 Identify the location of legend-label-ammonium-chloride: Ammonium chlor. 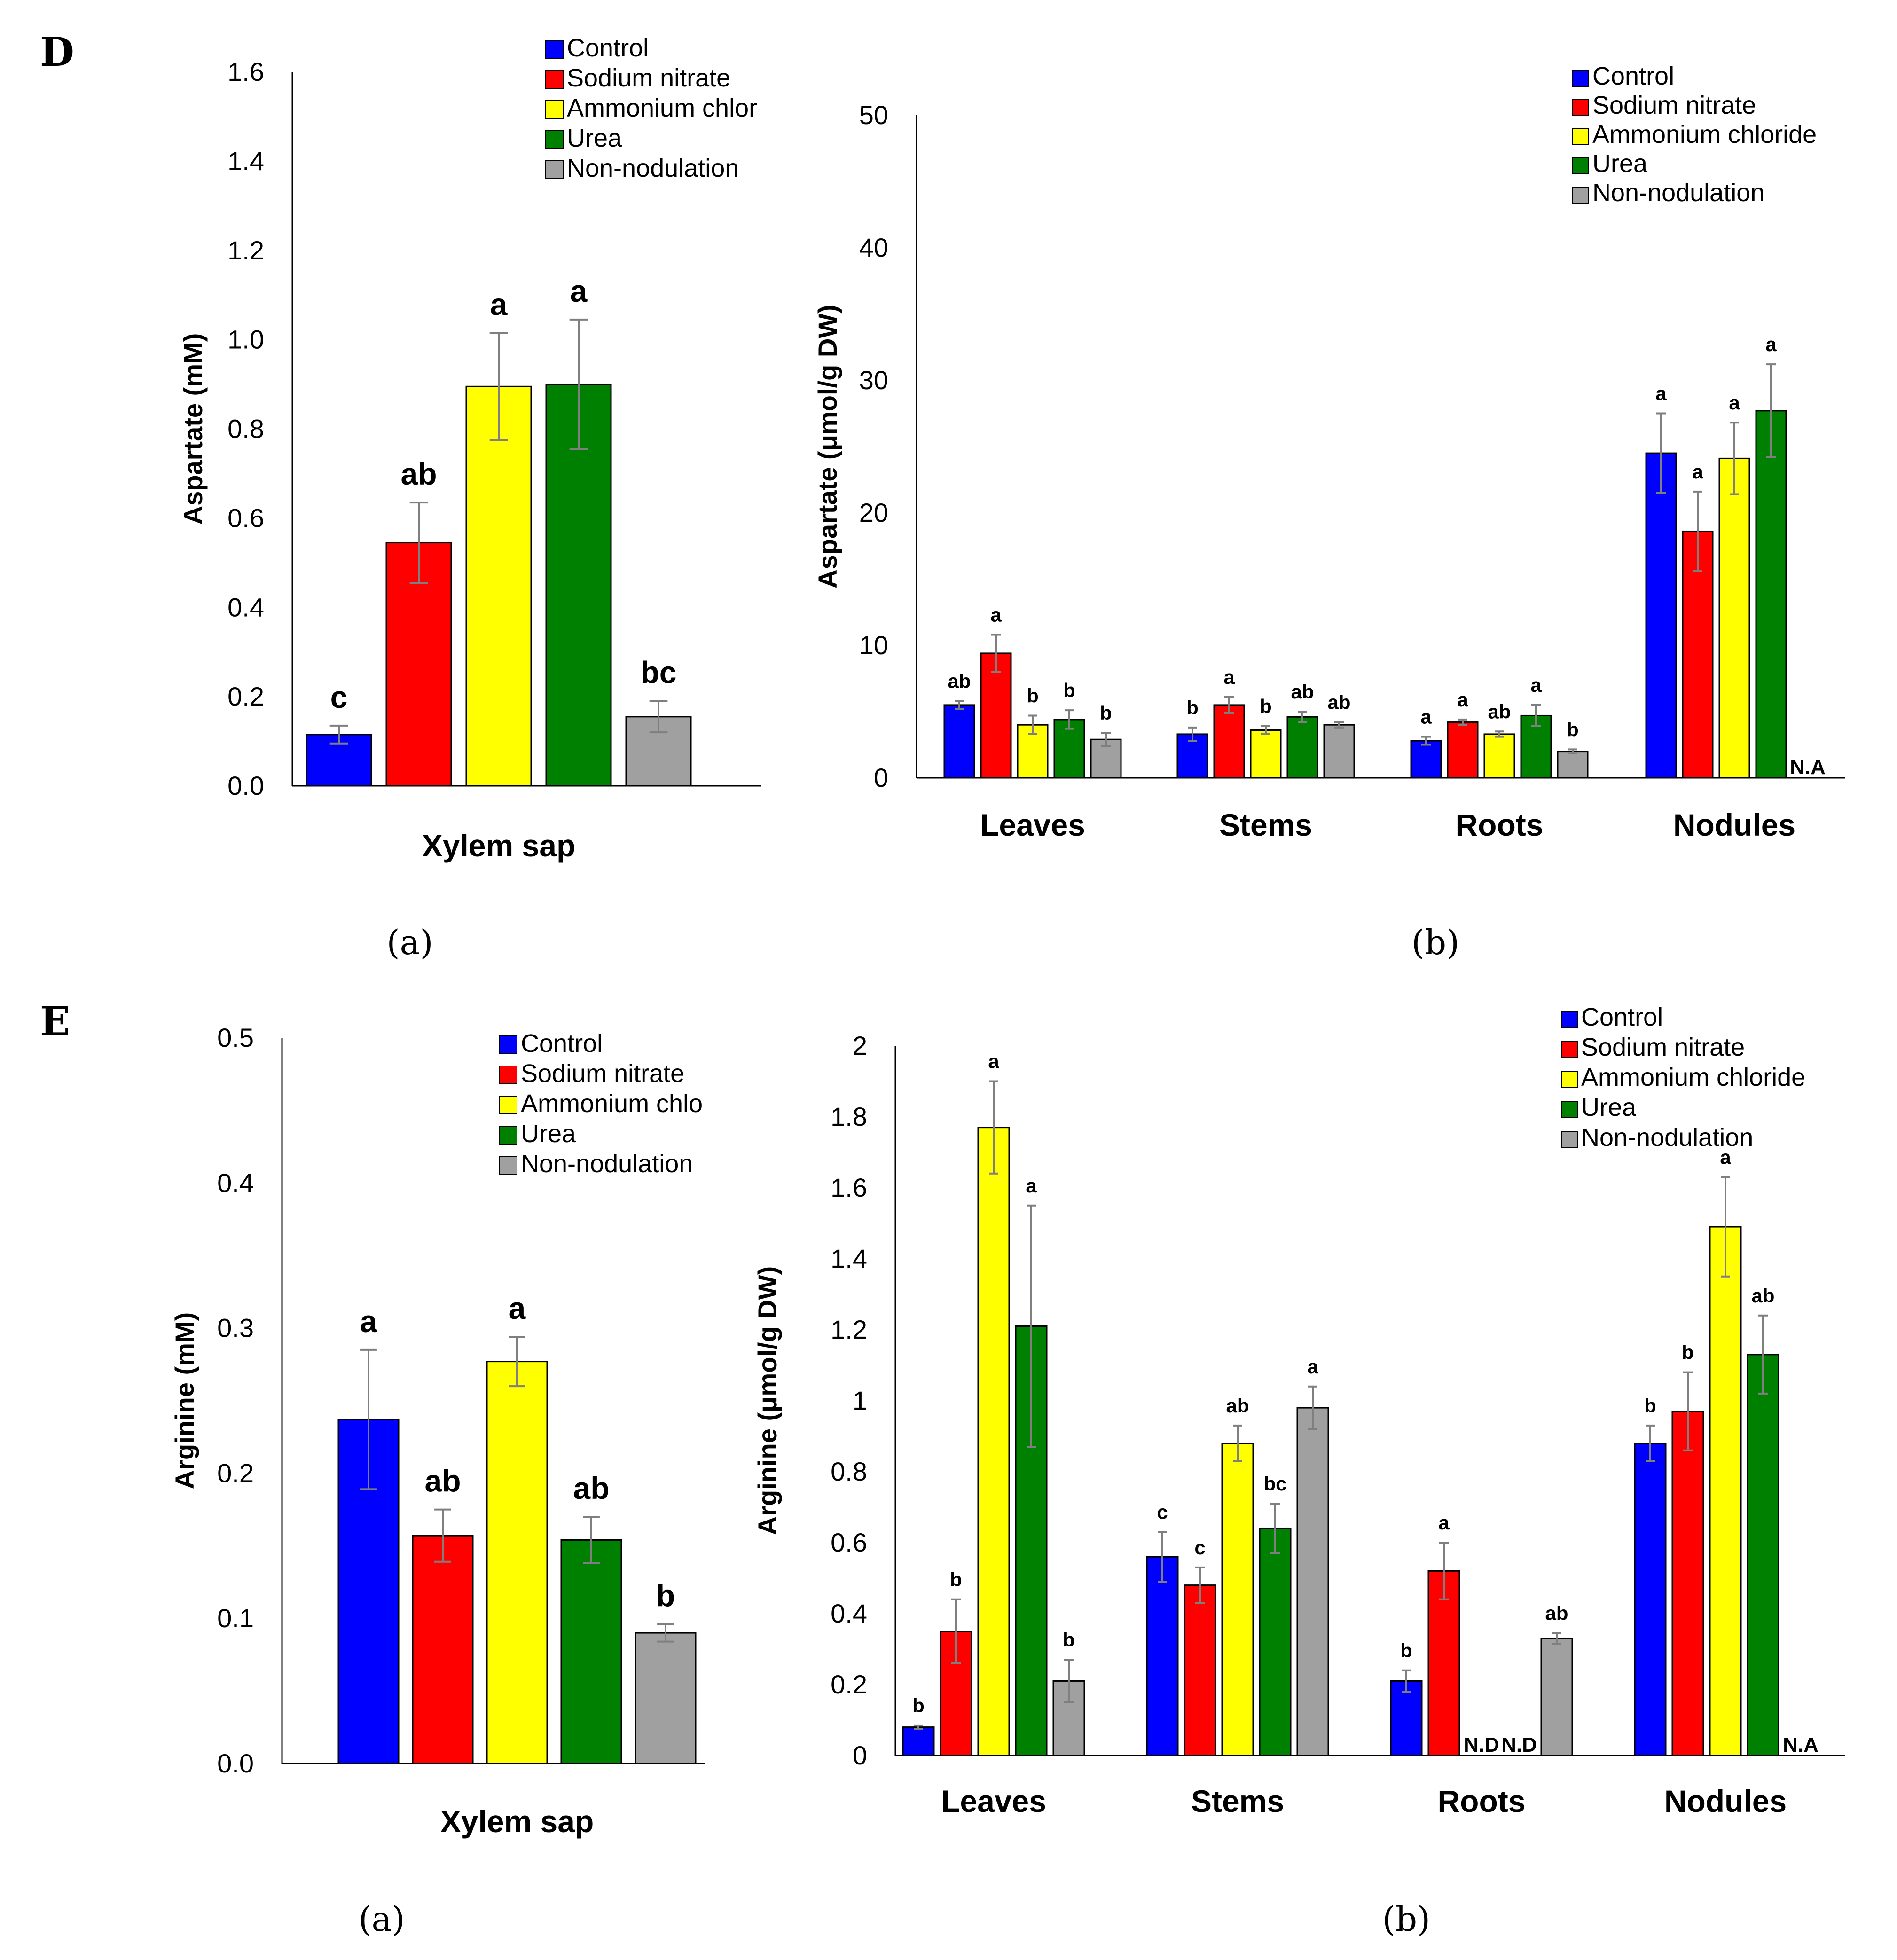
(662, 108).